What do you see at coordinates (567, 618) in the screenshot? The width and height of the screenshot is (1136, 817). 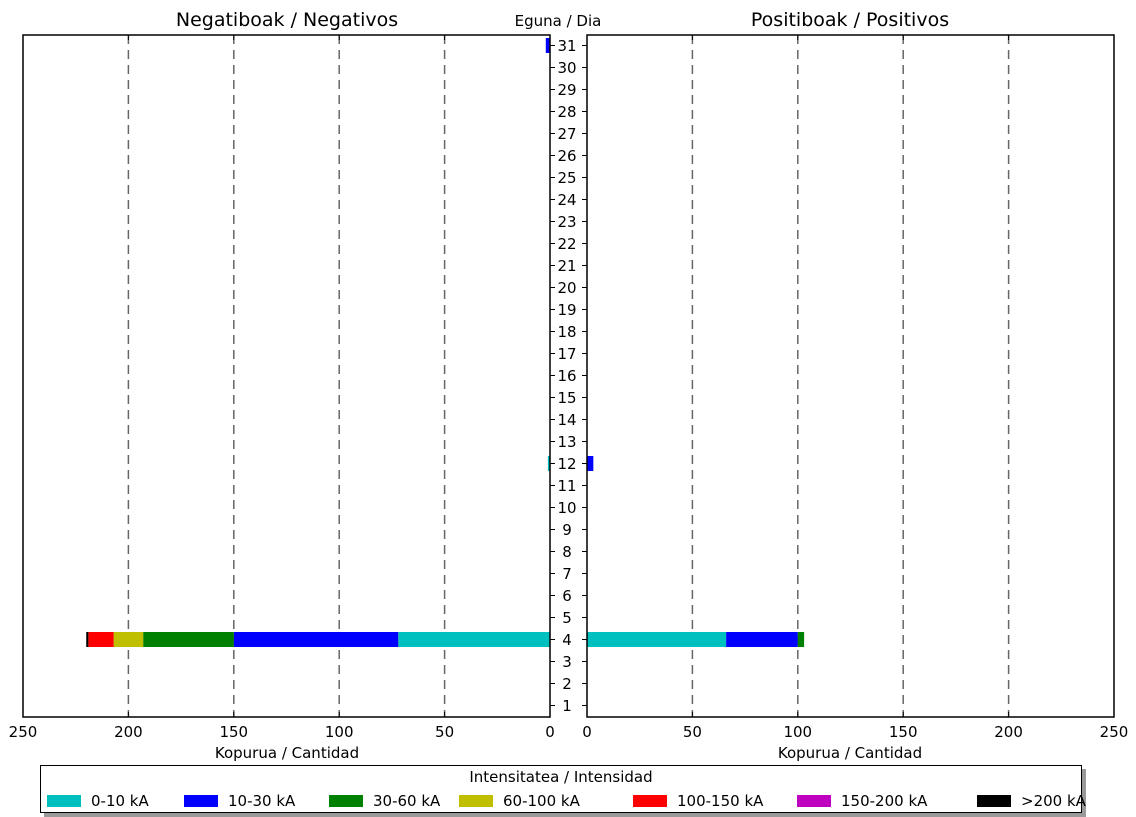 I see `day-label: 5` at bounding box center [567, 618].